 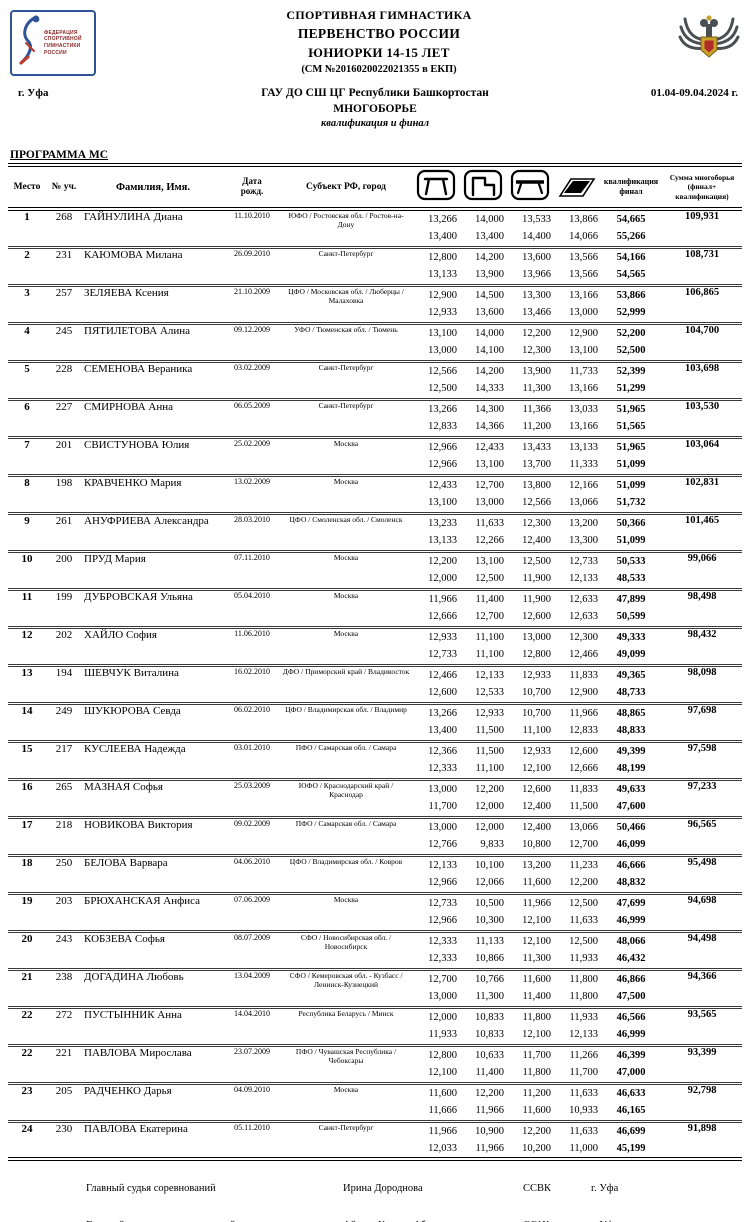 I want to click on all-around-sum: 103,530, so click(x=702, y=417).